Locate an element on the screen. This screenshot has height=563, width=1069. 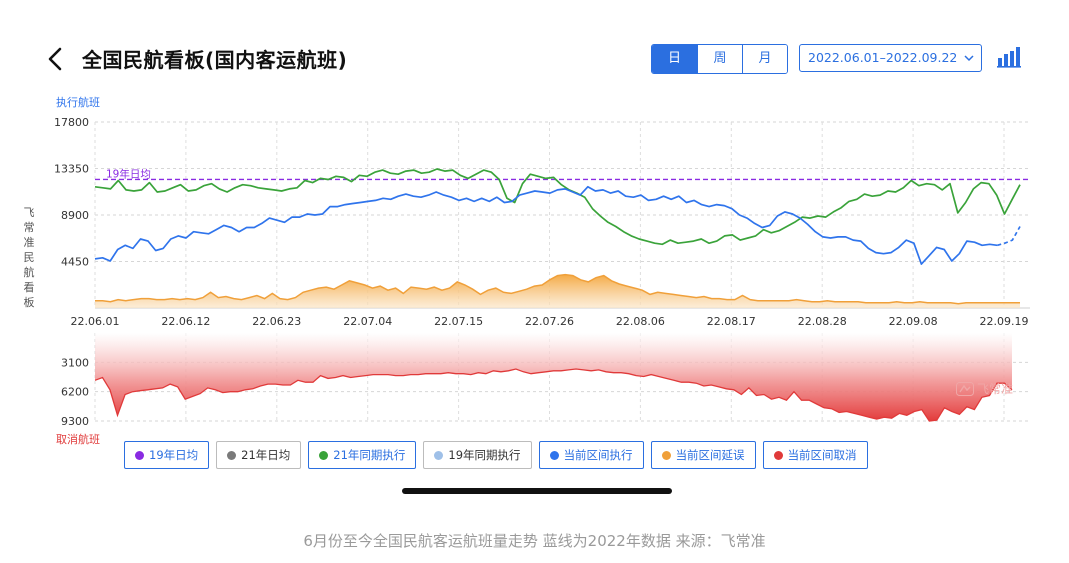
chevron-left-icon is located at coordinates (56, 59).